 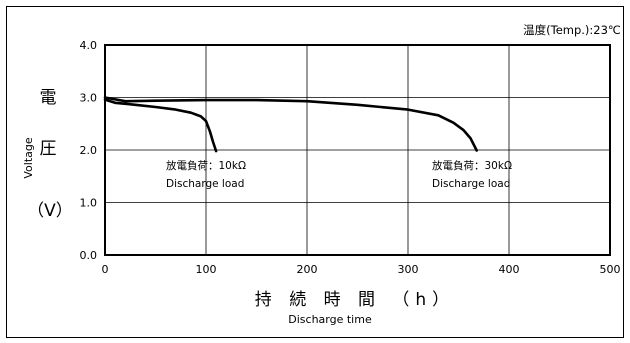 I want to click on temperature-note: 温度(Temp.):23℃, so click(x=572, y=30).